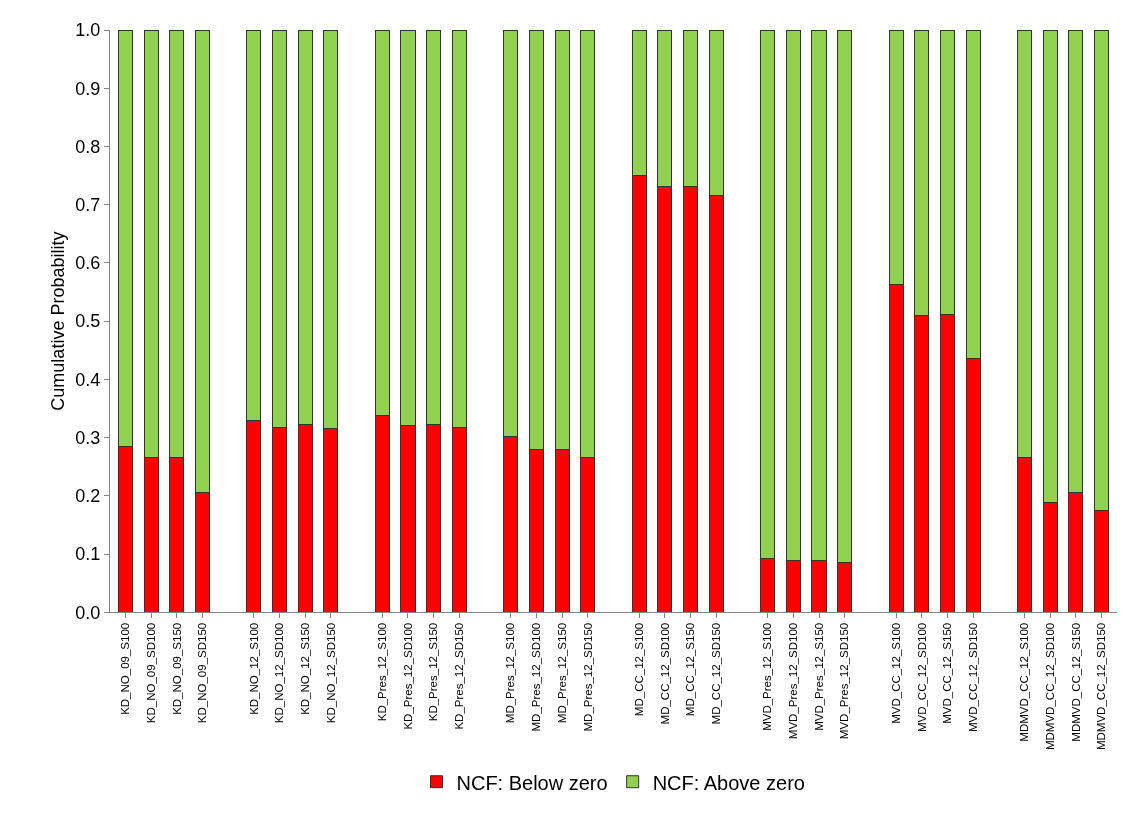  Describe the element at coordinates (510, 673) in the screenshot. I see `x-tick-label: MD_Pres_12_S100` at that location.